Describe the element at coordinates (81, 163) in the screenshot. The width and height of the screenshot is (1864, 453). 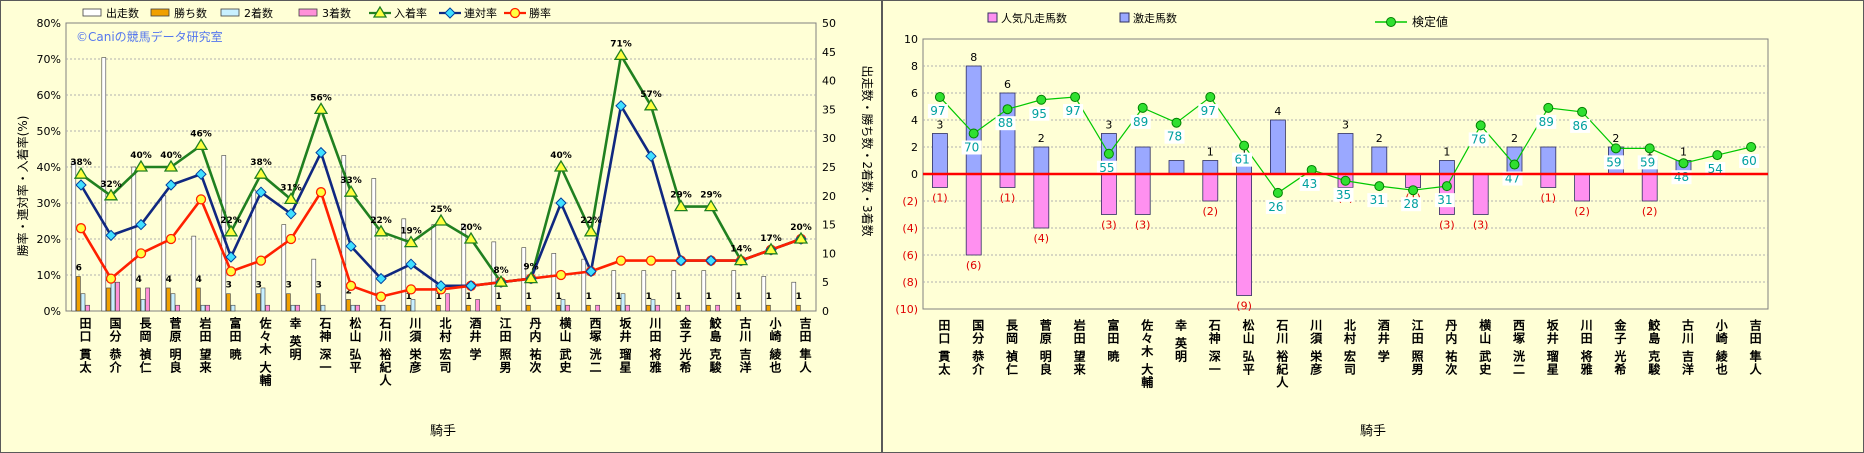
I see `entry-rate-label: 38%` at that location.